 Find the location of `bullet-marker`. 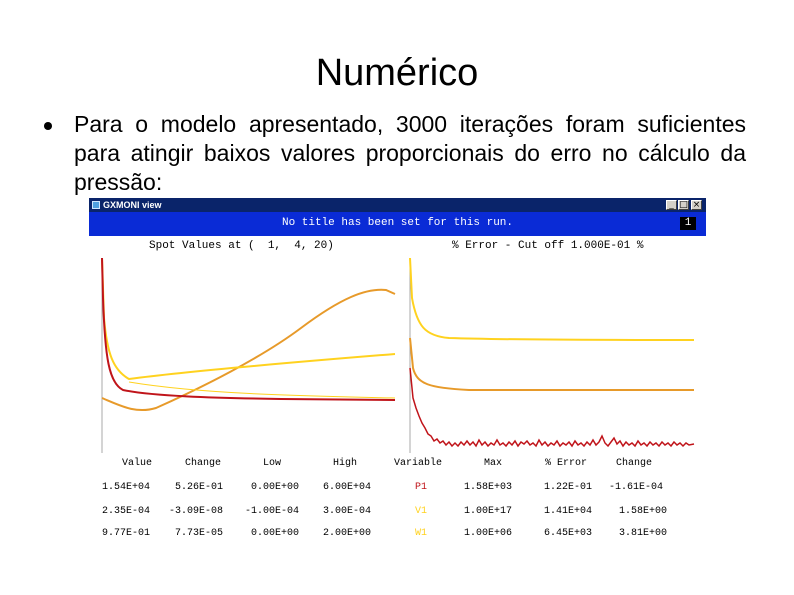

bullet-marker is located at coordinates (48, 126).